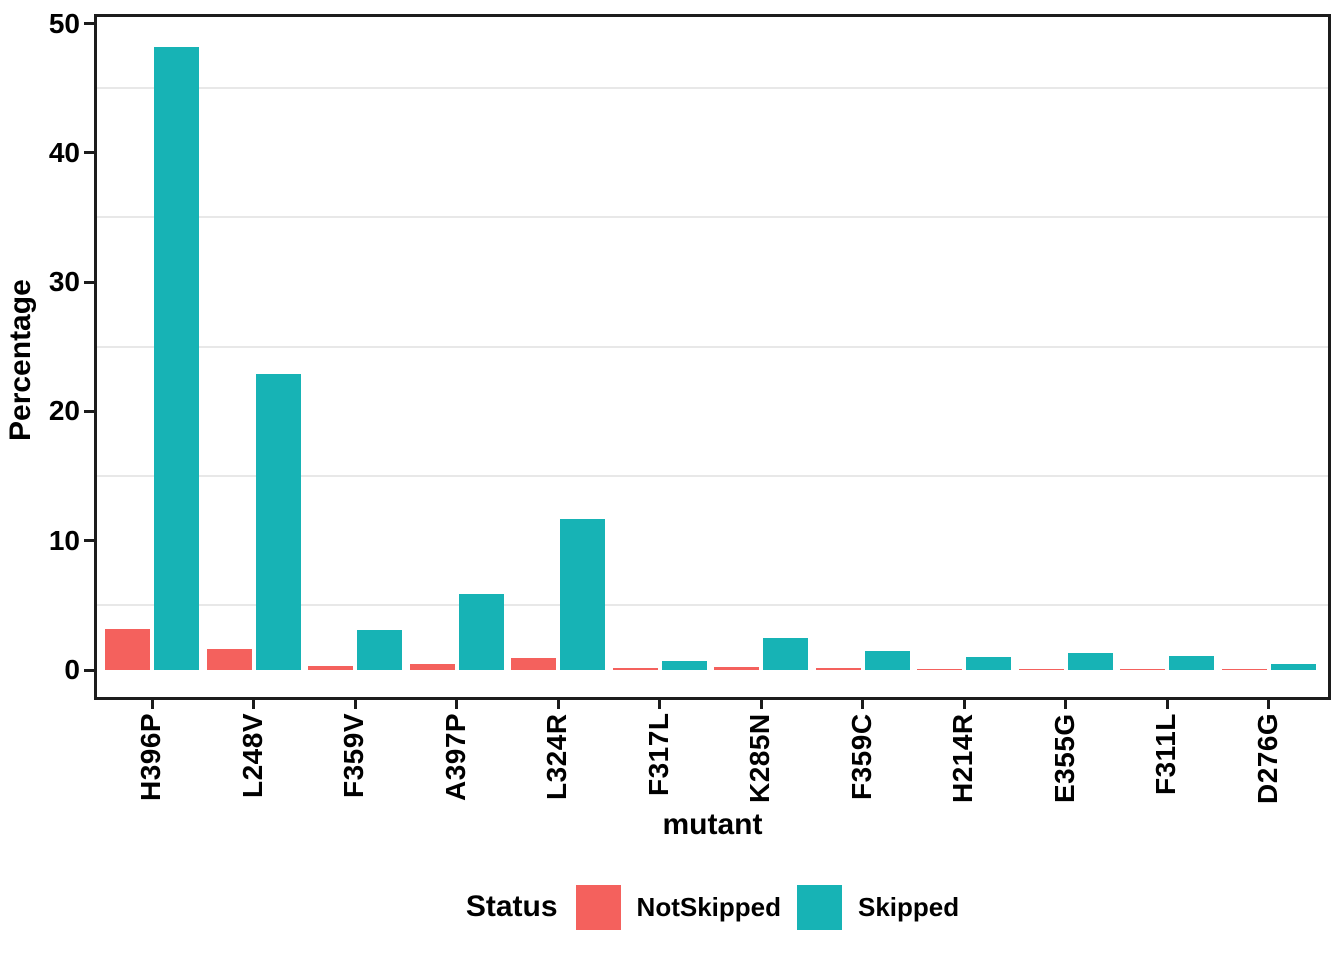  What do you see at coordinates (939, 669) in the screenshot?
I see `bar-h214r-notskipped` at bounding box center [939, 669].